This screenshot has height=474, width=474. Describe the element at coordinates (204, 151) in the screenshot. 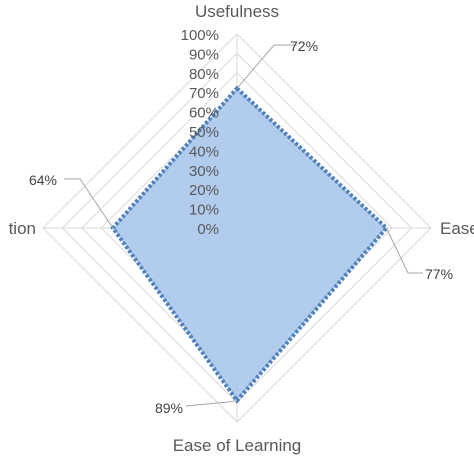

I see `tick-label: 40%` at that location.